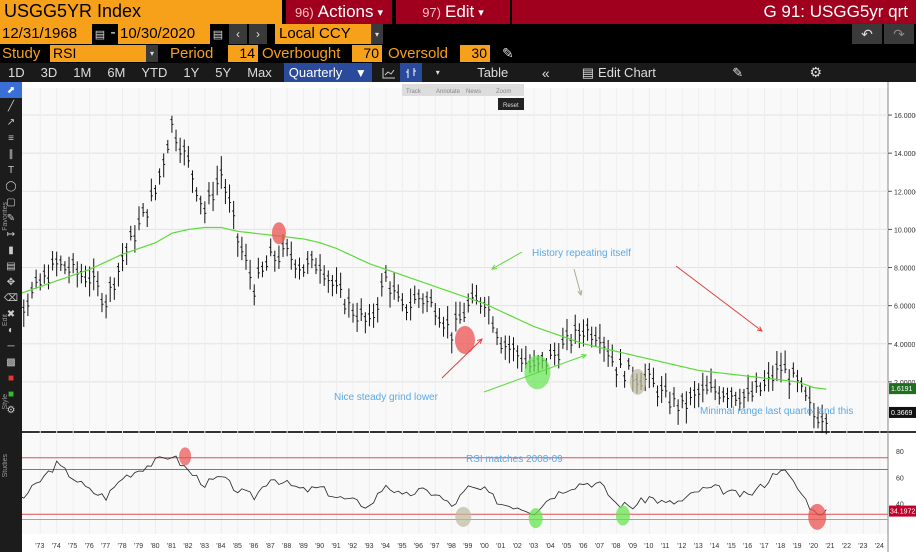 This screenshot has width=916, height=552. What do you see at coordinates (258, 34) in the screenshot?
I see `next-arrow-icon: ›` at bounding box center [258, 34].